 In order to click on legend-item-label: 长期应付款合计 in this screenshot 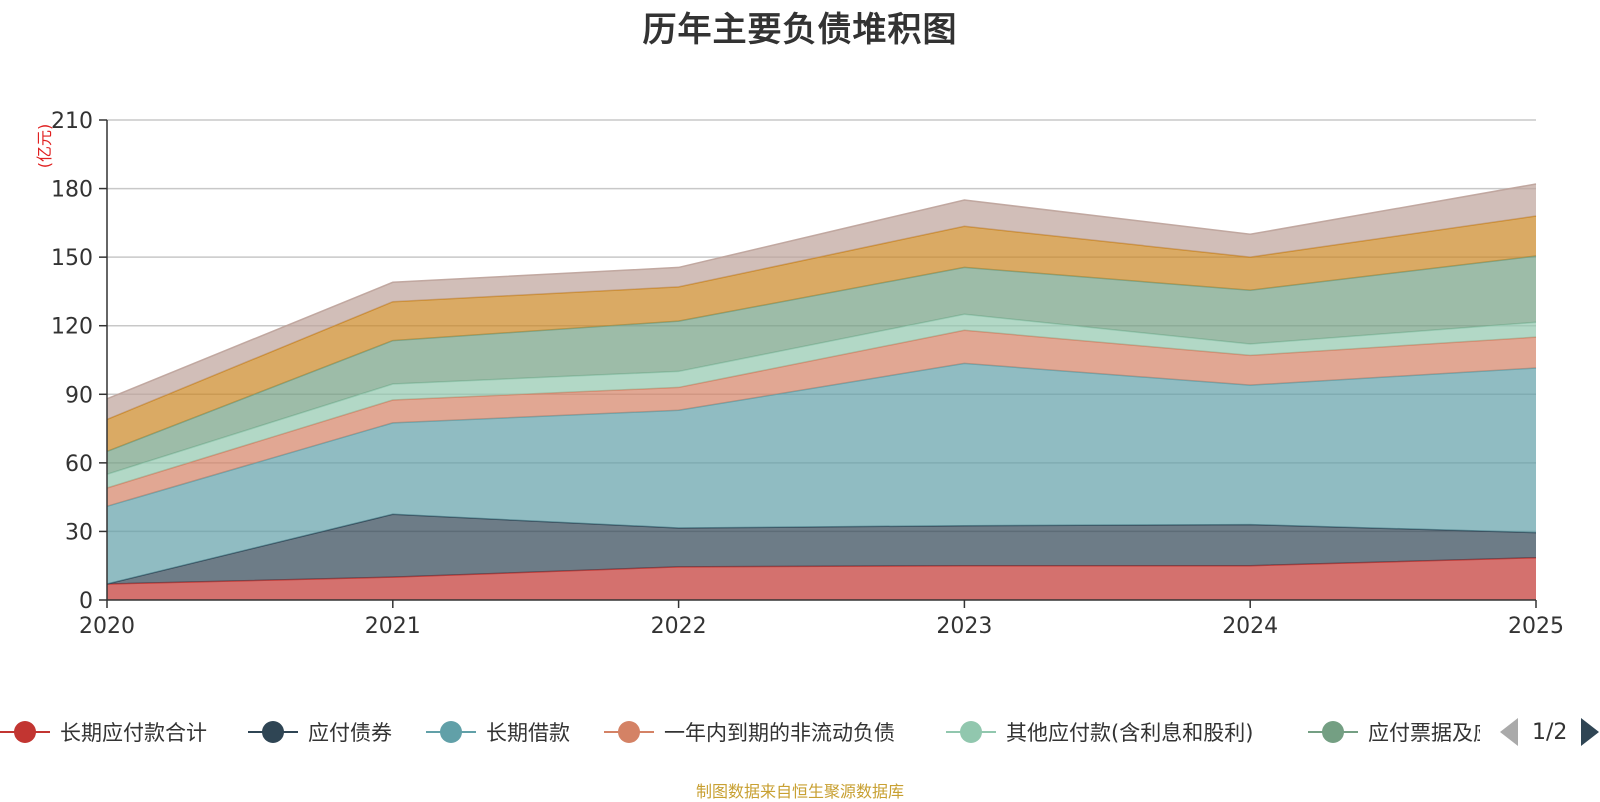, I will do `click(133, 733)`.